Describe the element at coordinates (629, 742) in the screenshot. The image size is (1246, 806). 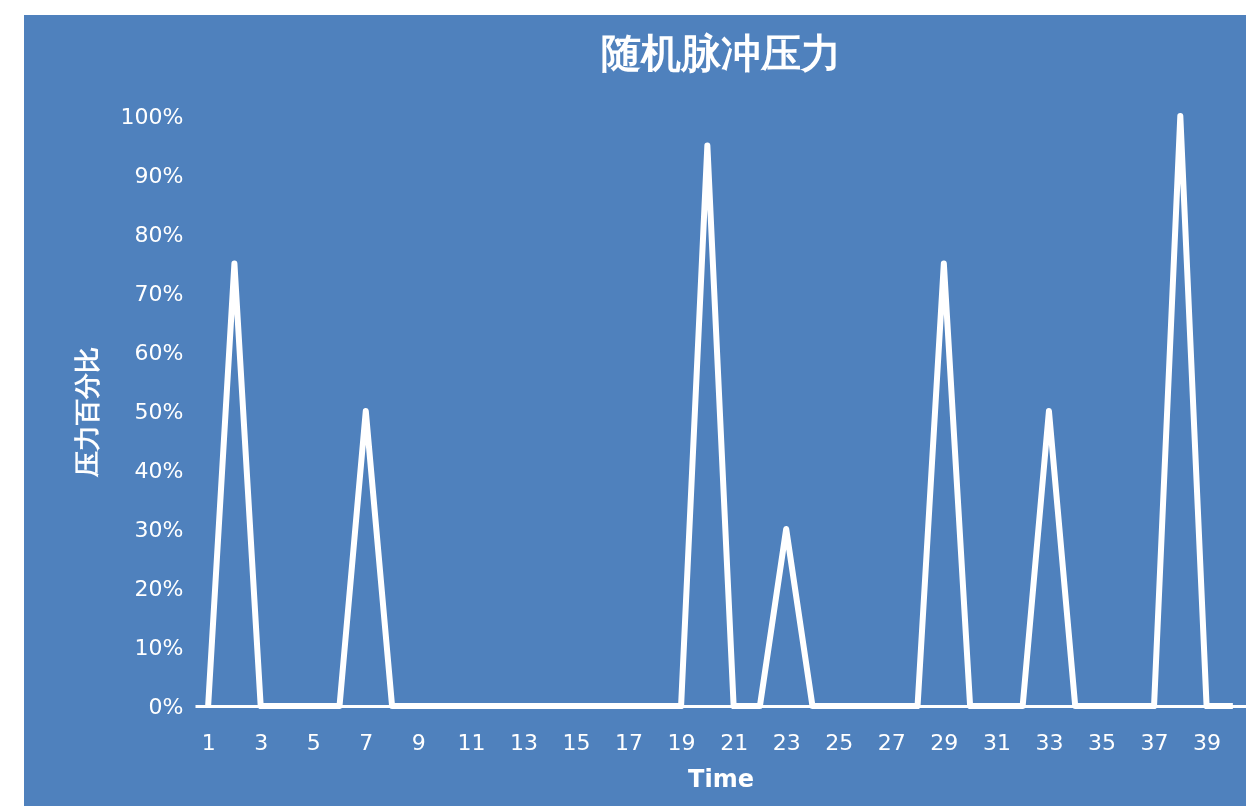
I see `x-tick-label: 17` at that location.